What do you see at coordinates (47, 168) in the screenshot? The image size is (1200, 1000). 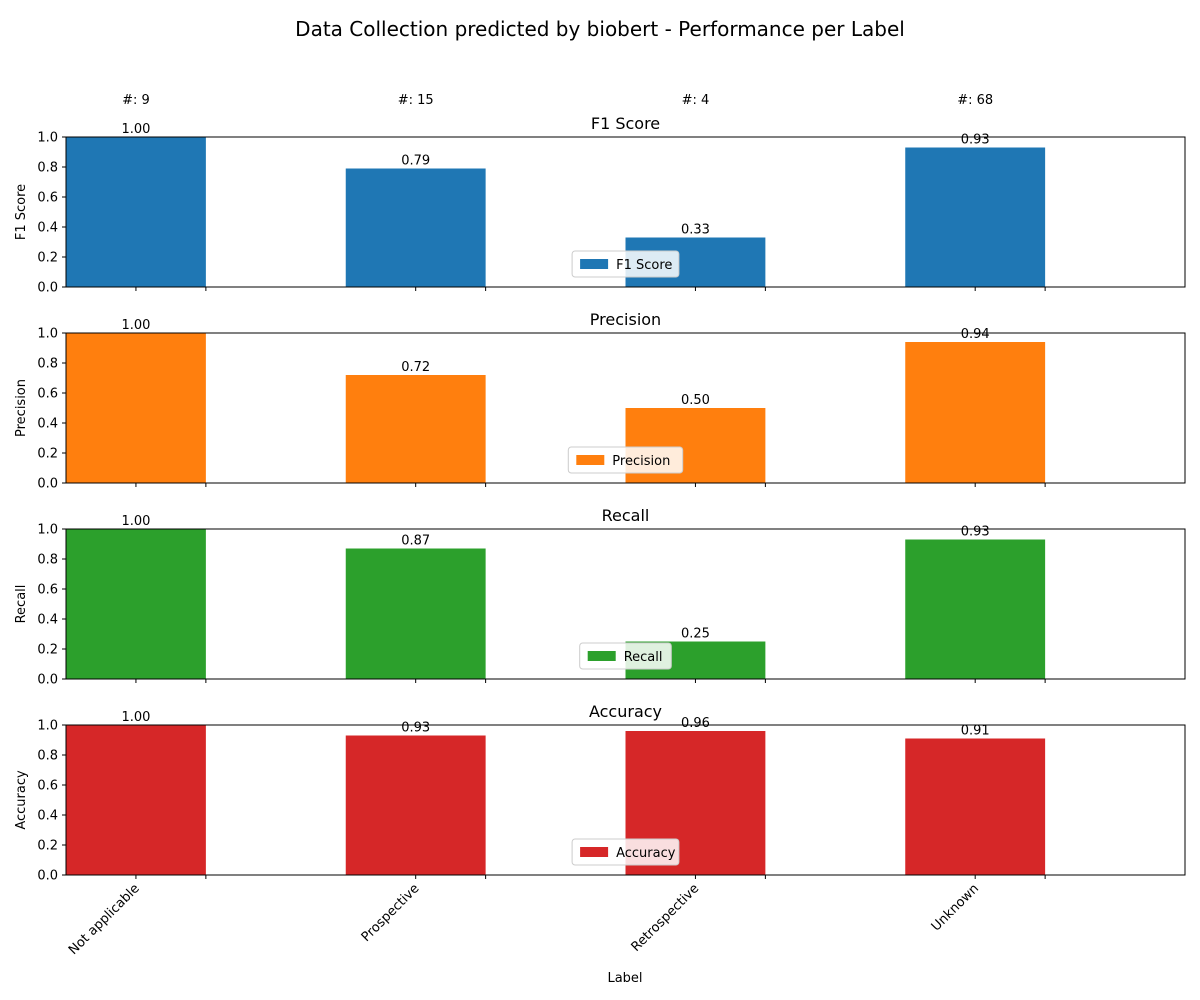 I see `f1-score-y-tick-label: 0.8` at bounding box center [47, 168].